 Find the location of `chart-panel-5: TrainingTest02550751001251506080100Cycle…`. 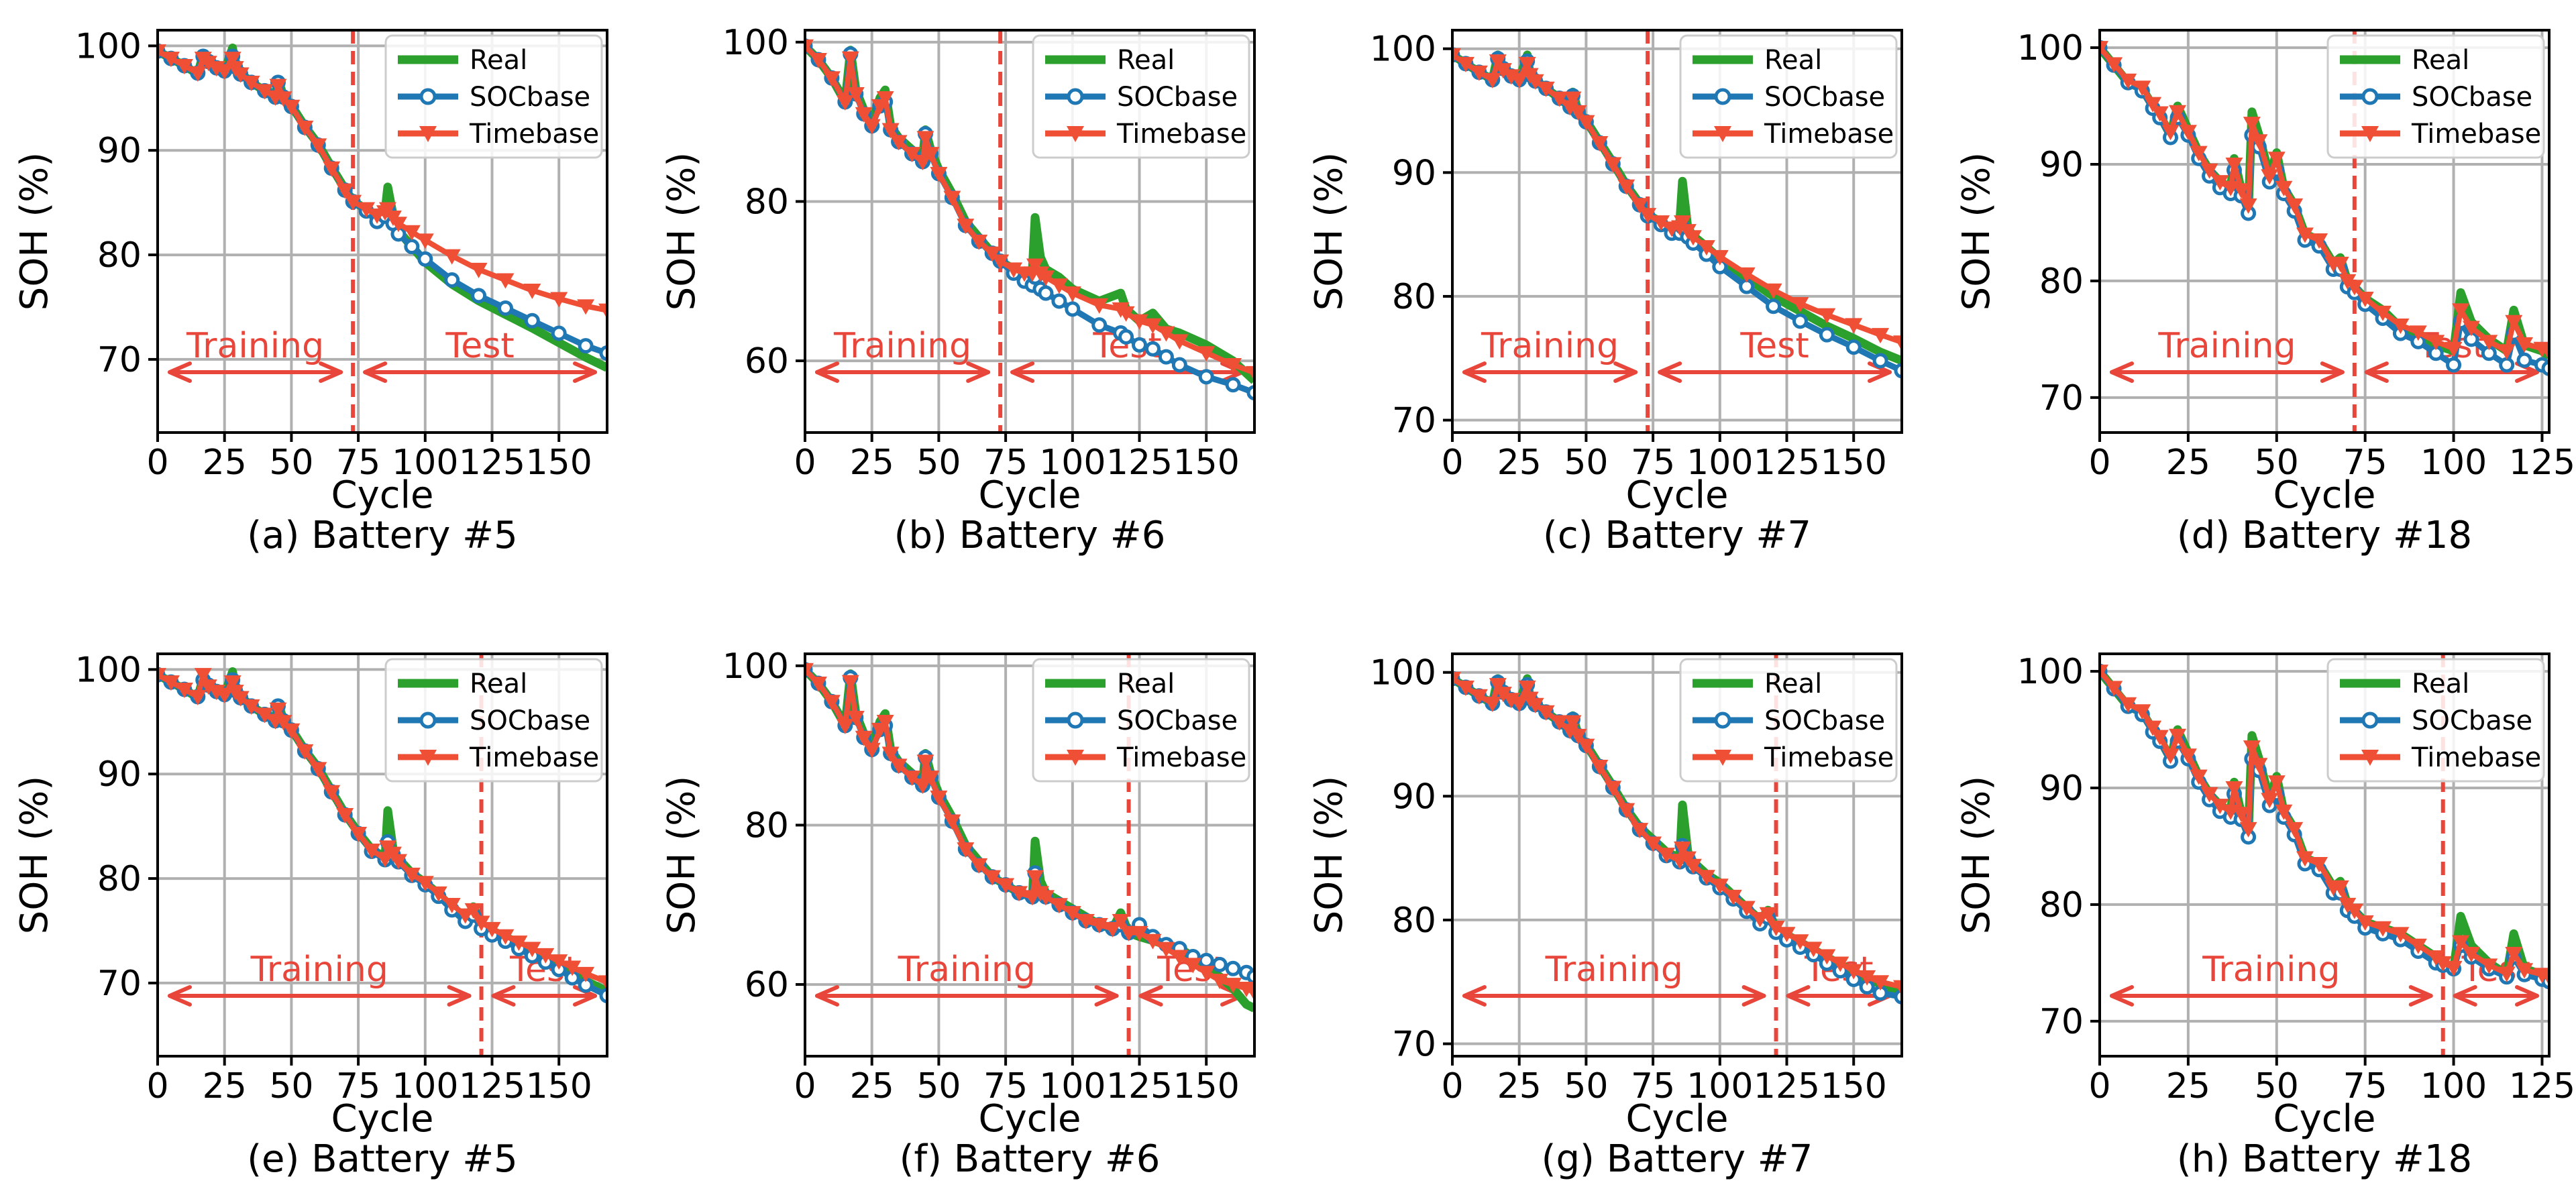

chart-panel-5: TrainingTest02550751001251506080100Cycle… is located at coordinates (958, 913).